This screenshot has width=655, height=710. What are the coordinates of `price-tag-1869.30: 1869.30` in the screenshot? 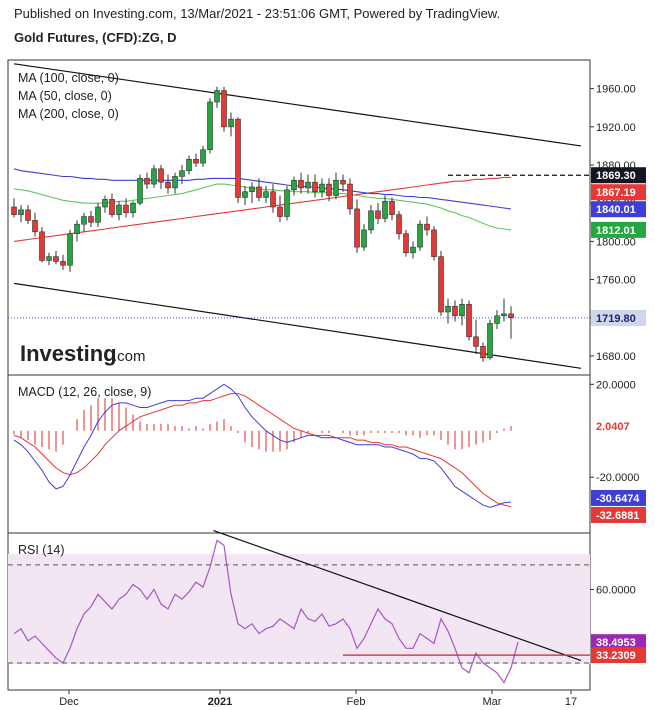 It's located at (618, 175).